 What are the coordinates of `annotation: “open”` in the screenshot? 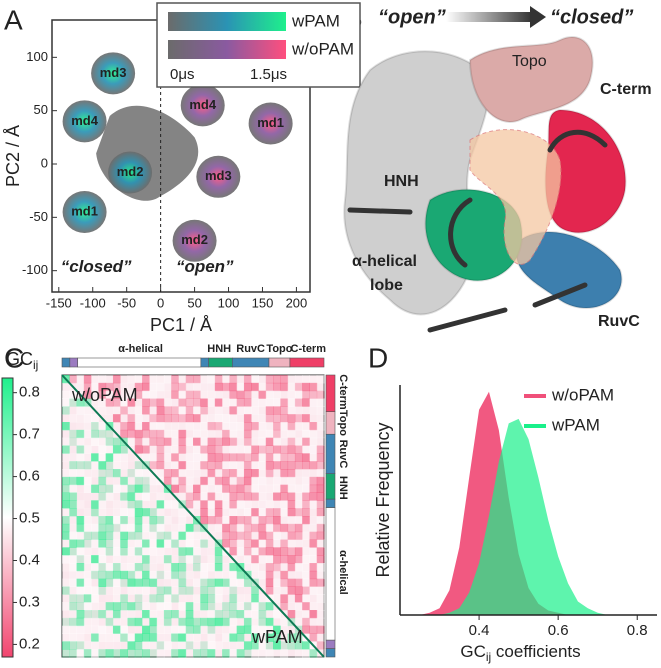 It's located at (205, 266).